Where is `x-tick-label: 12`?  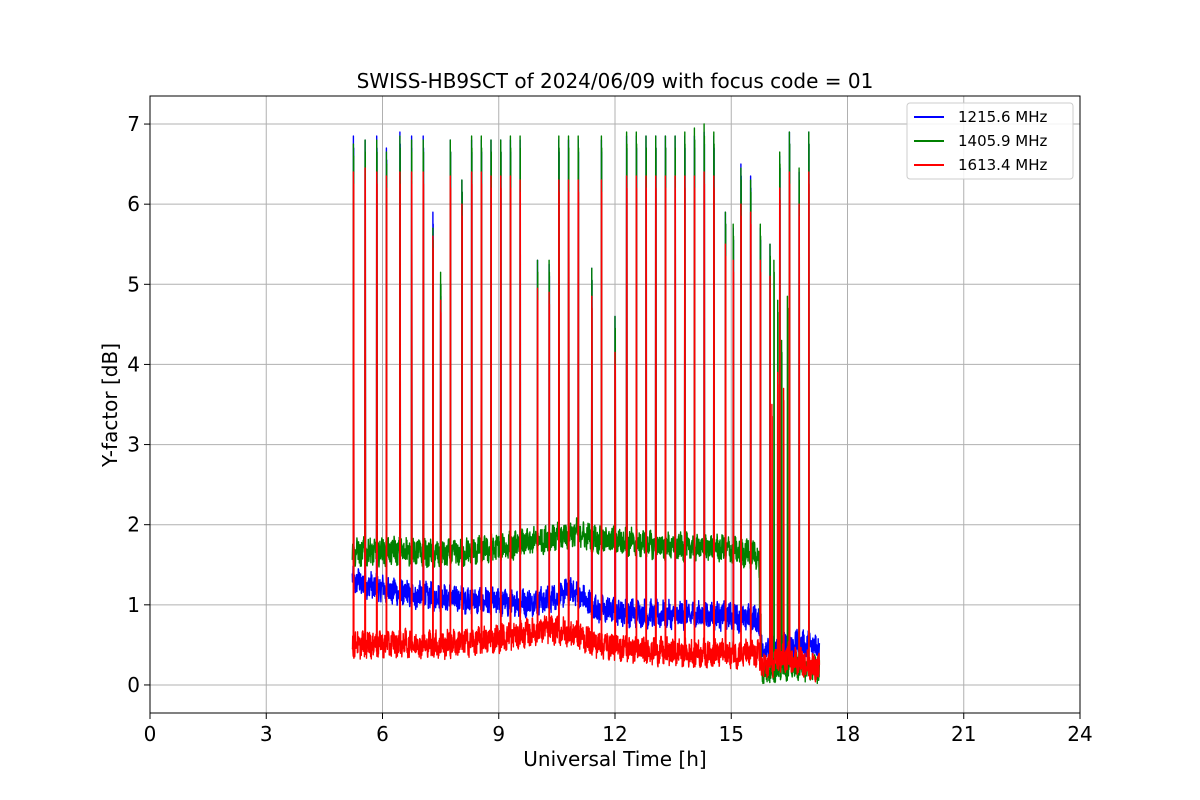 x-tick-label: 12 is located at coordinates (614, 734).